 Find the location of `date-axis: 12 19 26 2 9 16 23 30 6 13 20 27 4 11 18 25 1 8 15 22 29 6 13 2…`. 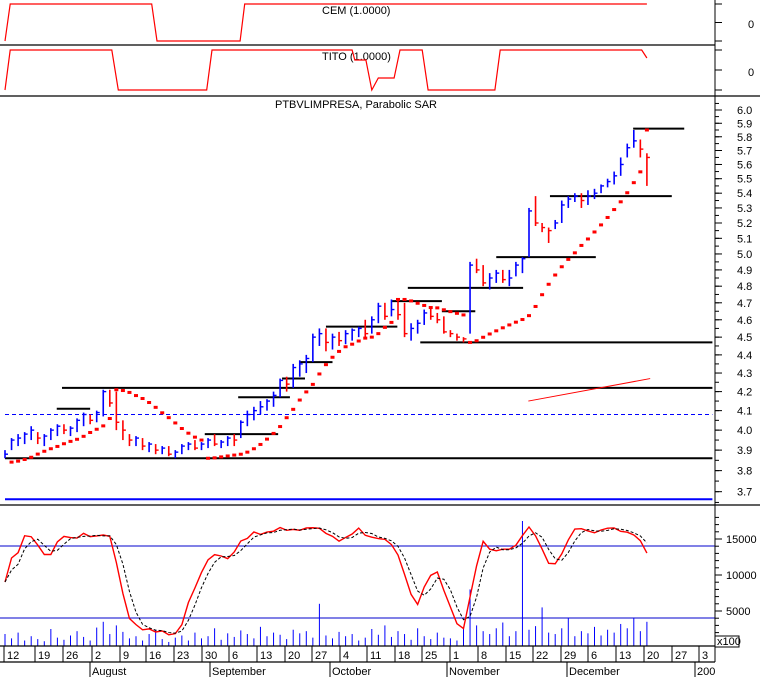

date-axis: 12 19 26 2 9 16 23 30 6 13 20 27 4 11 18 25 1 8 15 22 29 6 13 2… is located at coordinates (359, 662).